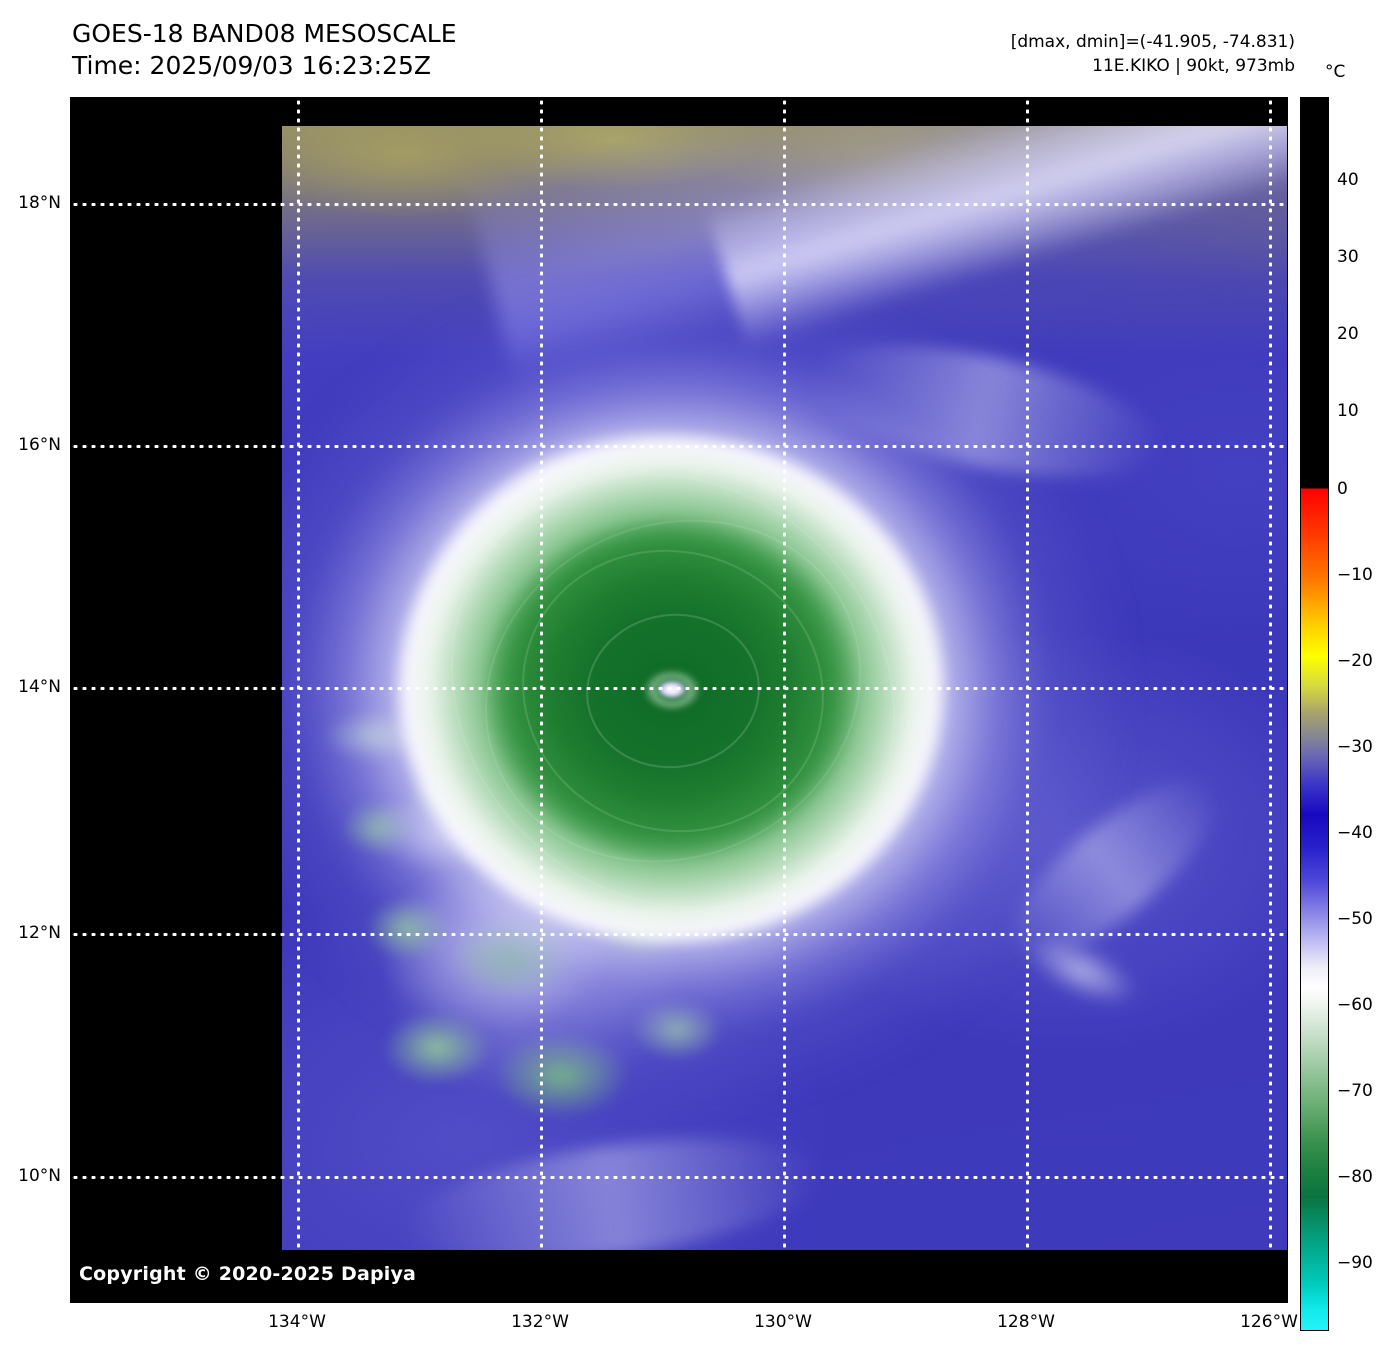 The width and height of the screenshot is (1390, 1359). I want to click on lon-tick-130: 130°W, so click(783, 1322).